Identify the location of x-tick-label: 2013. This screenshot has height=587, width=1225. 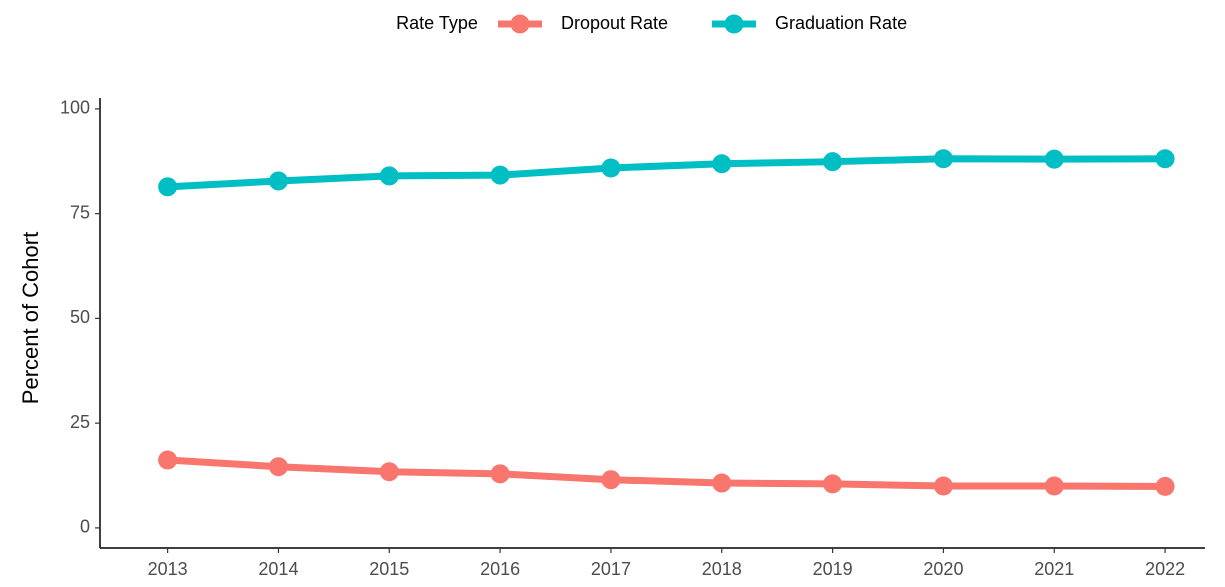
(168, 569).